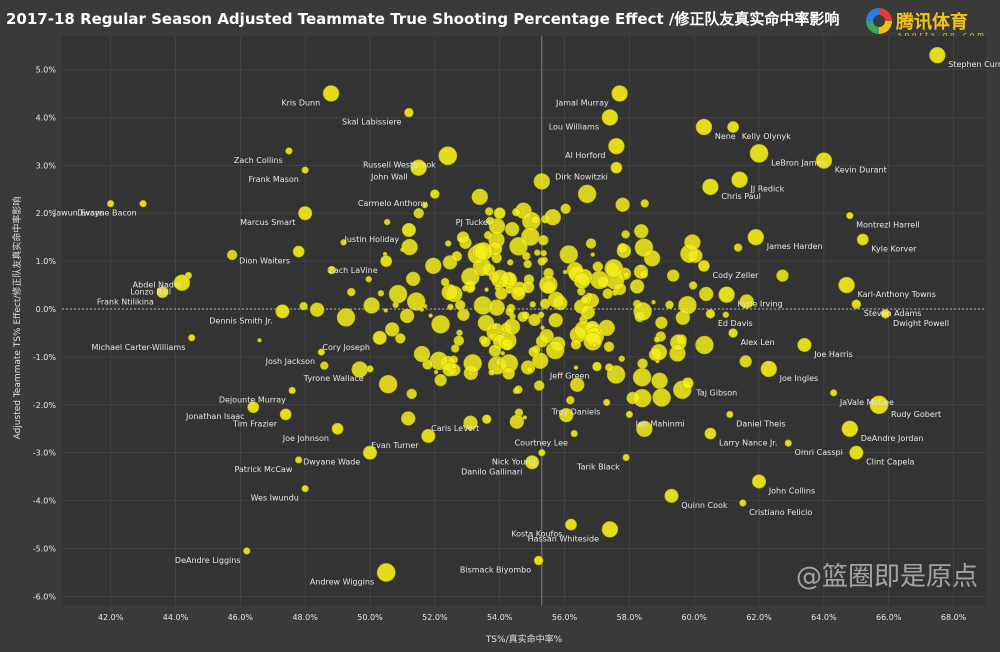 The width and height of the screenshot is (1000, 652). I want to click on player-label: DeAndre Liggins, so click(208, 560).